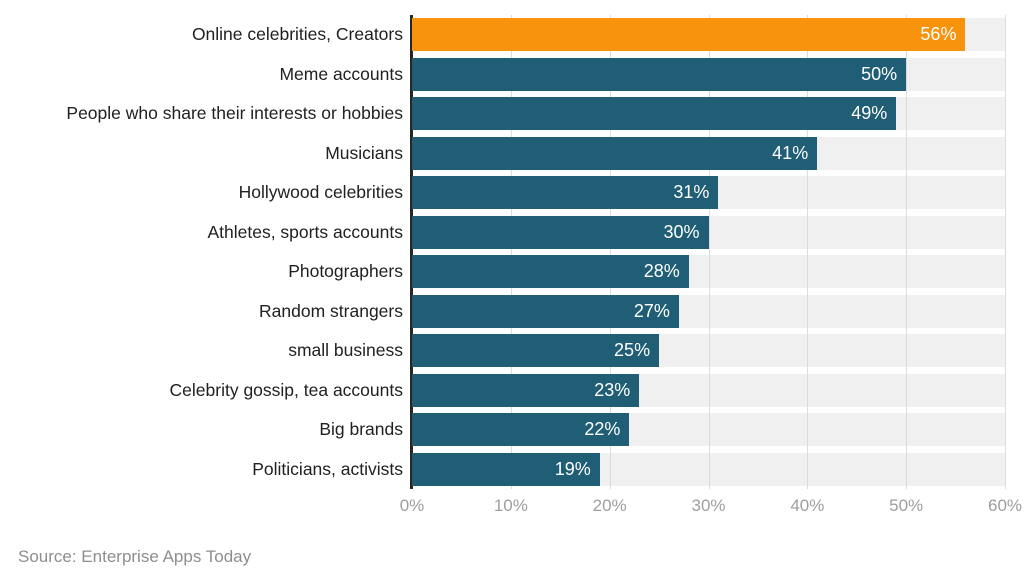  Describe the element at coordinates (331, 310) in the screenshot. I see `category-label: Random strangers` at that location.